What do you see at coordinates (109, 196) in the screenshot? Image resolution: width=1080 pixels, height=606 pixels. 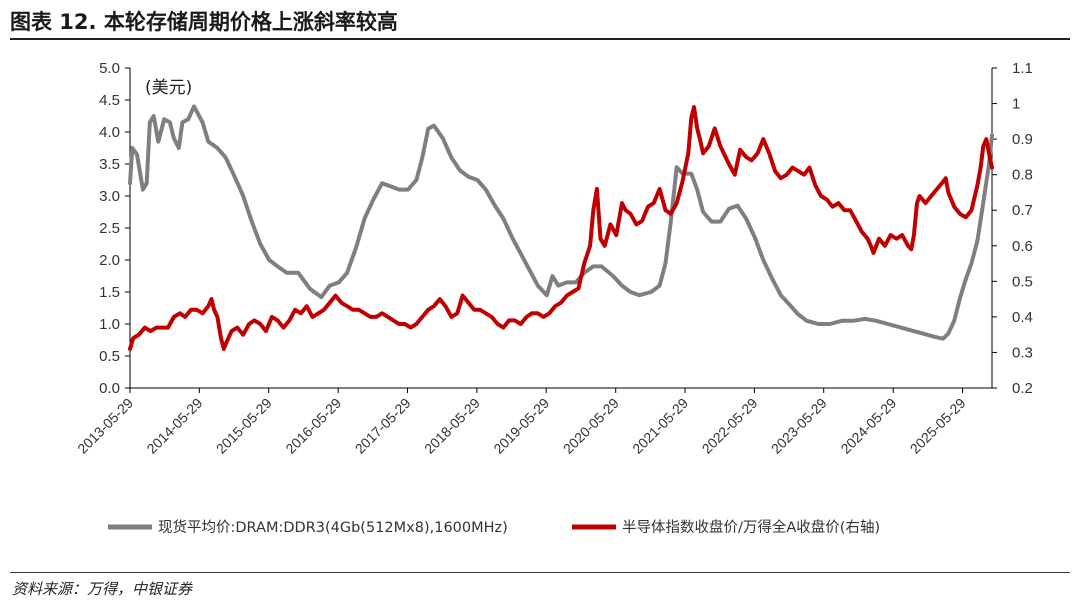 I see `left-tick-label: 3.0` at bounding box center [109, 196].